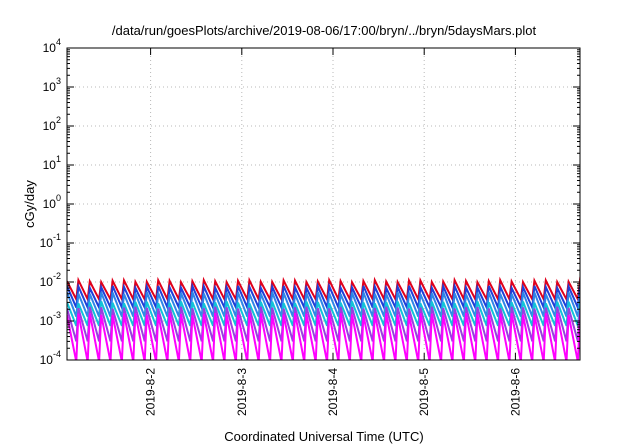 The width and height of the screenshot is (640, 448). I want to click on y-tick-label: 10⁻⁴, so click(50, 358).